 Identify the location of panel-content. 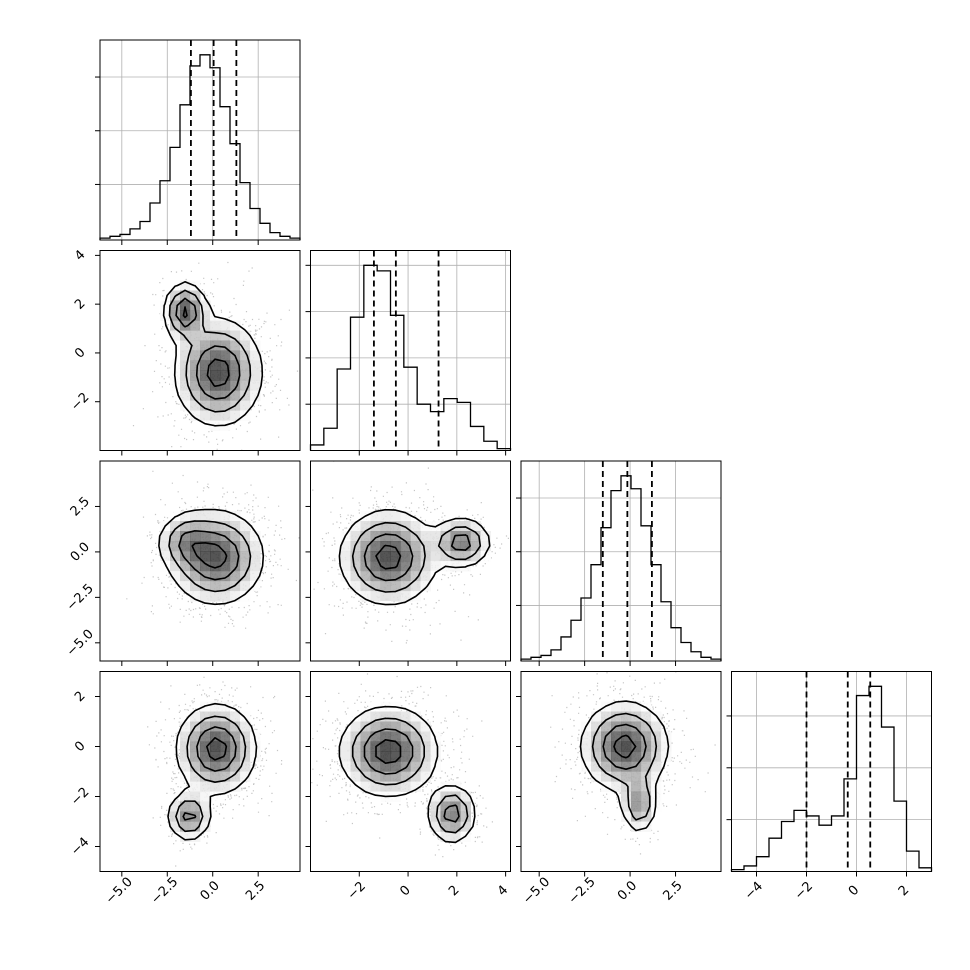
(409, 552).